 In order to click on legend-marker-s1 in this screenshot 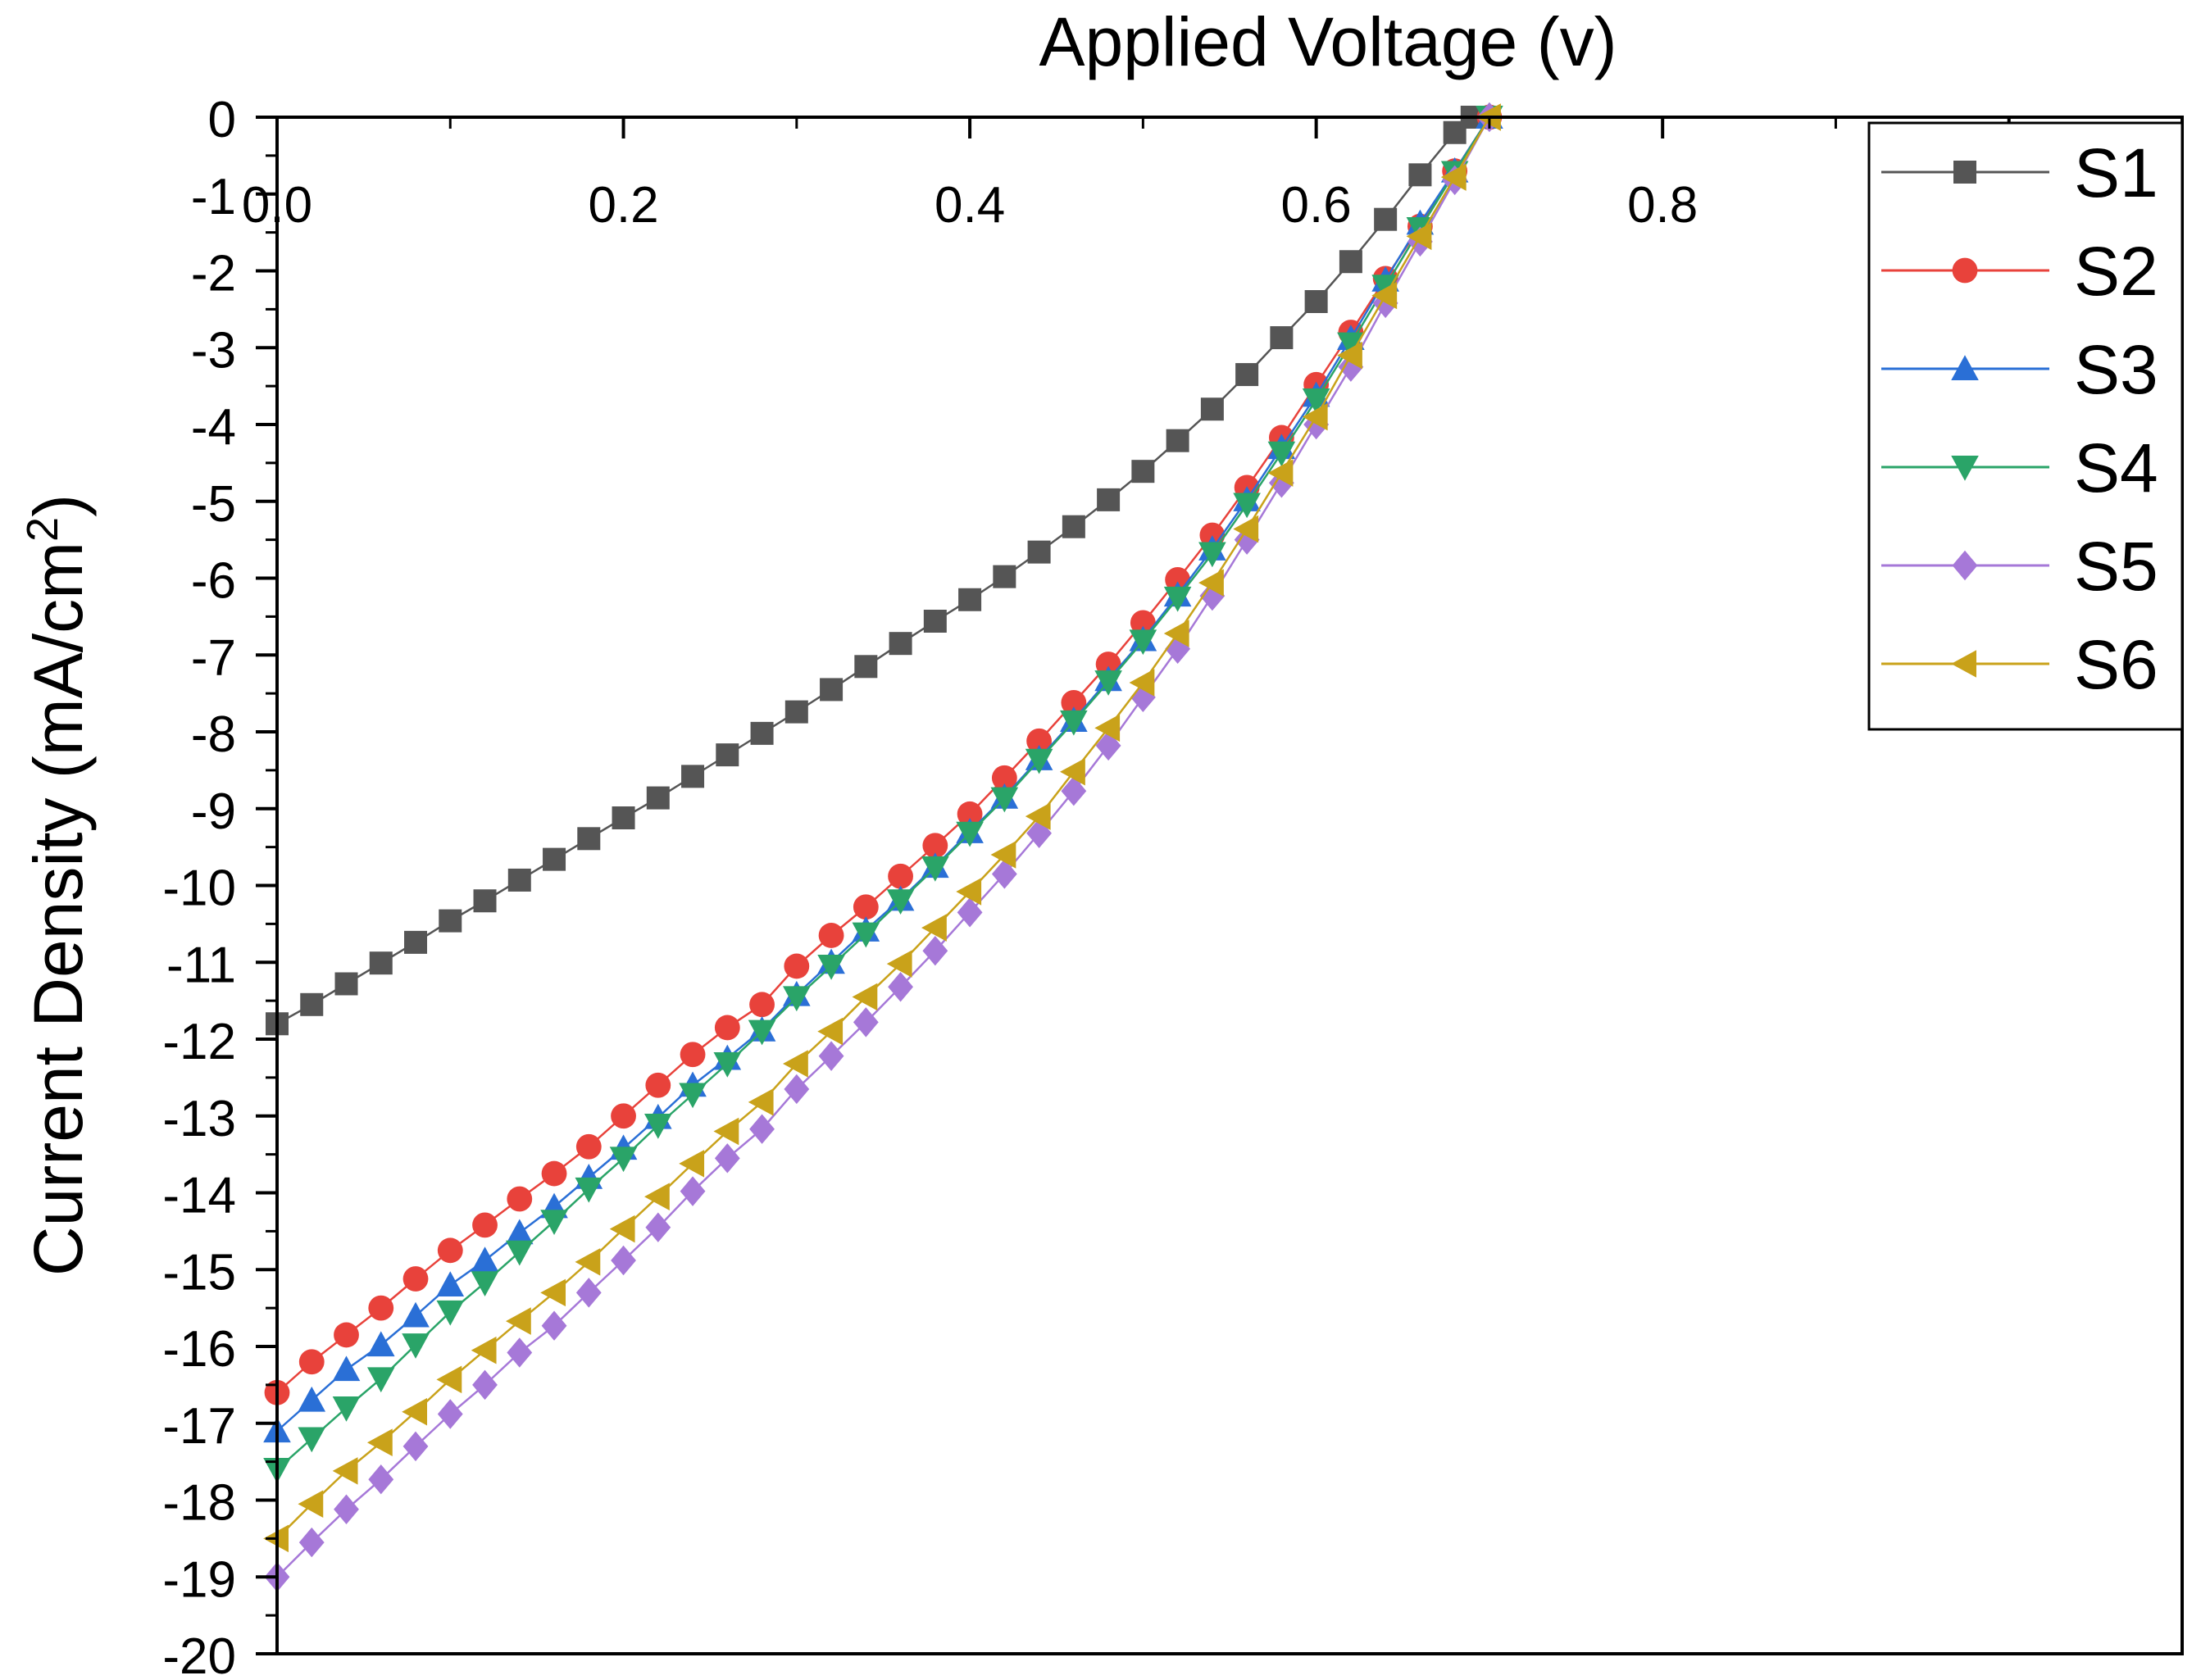, I will do `click(1964, 172)`.